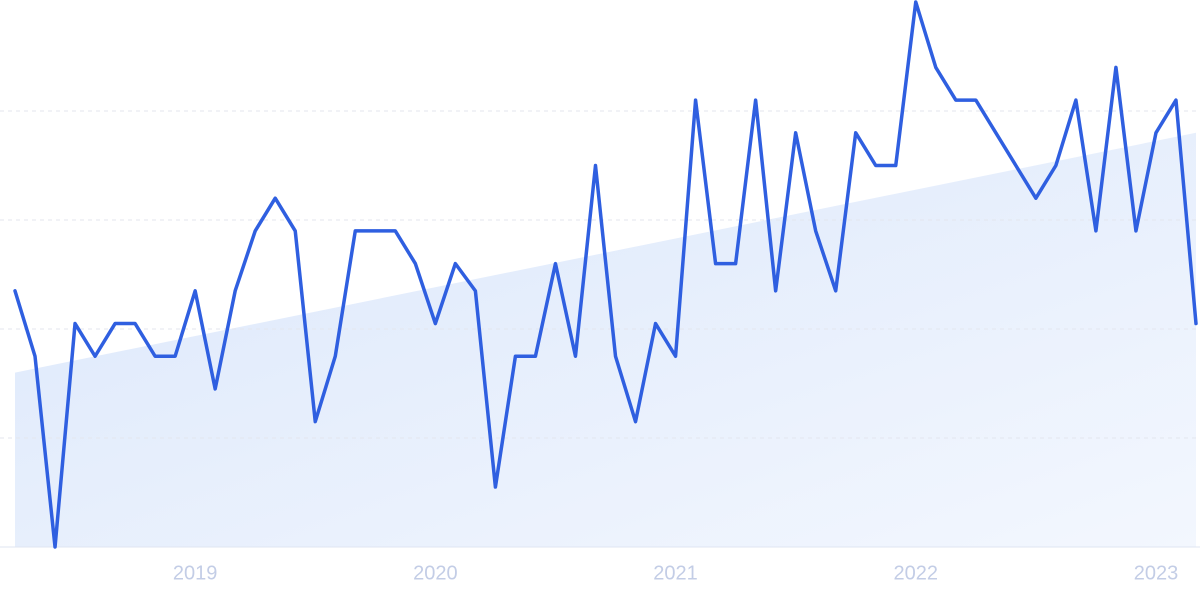 This screenshot has height=599, width=1200. Describe the element at coordinates (916, 573) in the screenshot. I see `x-tick-label: 2022` at that location.